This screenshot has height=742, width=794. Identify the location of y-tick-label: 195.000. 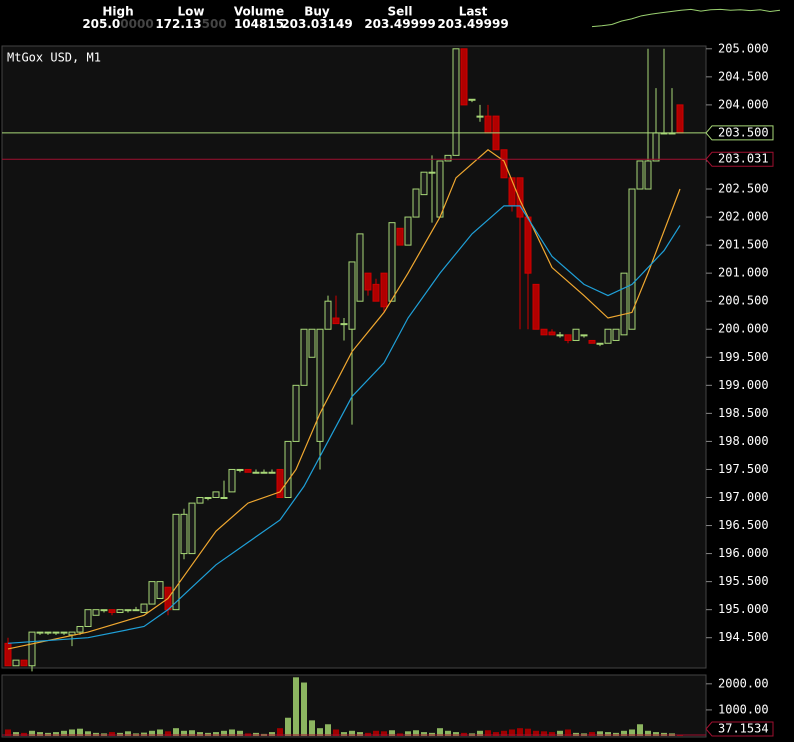
(743, 609).